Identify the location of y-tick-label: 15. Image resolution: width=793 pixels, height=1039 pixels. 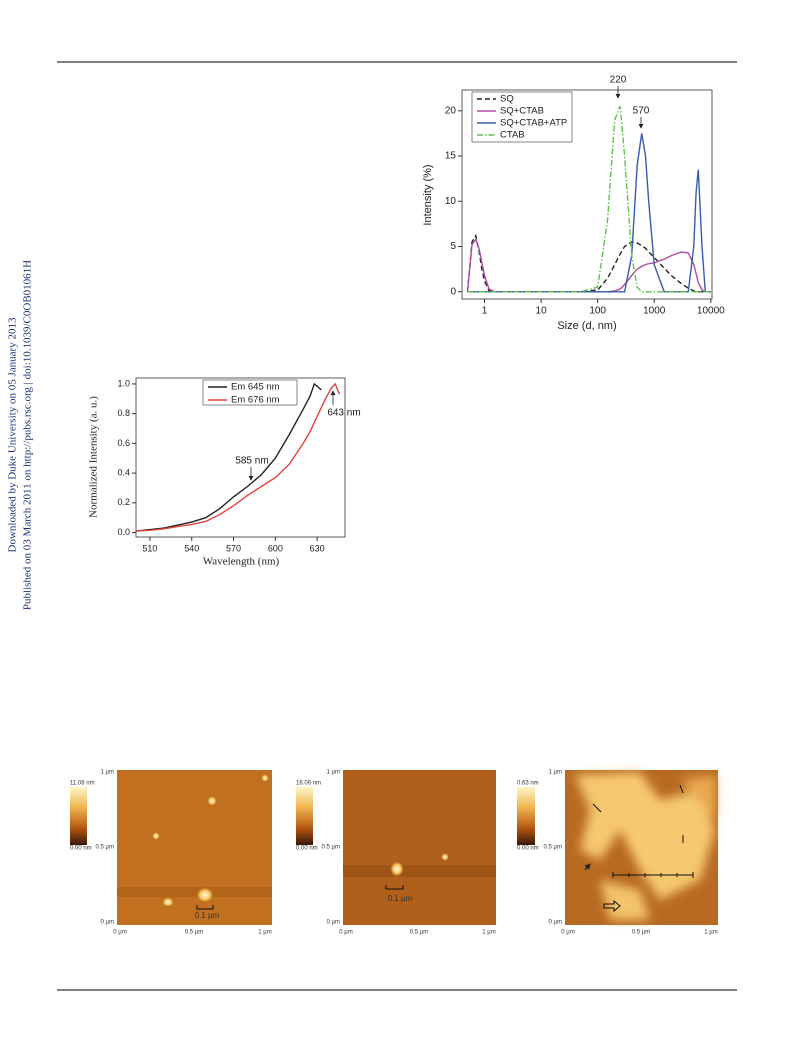
(451, 156).